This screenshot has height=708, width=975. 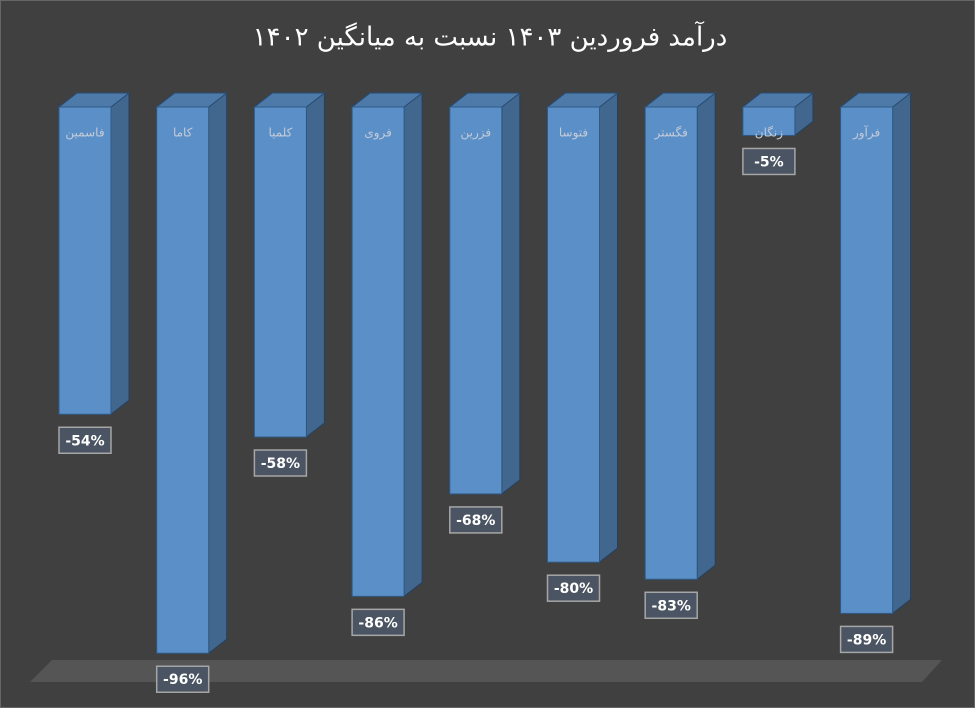 I want to click on floor, so click(x=486, y=671).